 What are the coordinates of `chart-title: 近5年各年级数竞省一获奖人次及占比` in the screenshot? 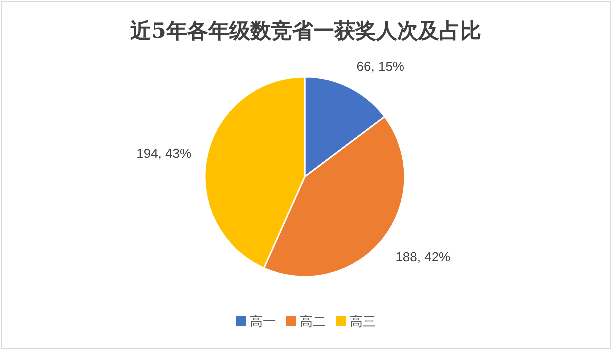 It's located at (306, 30).